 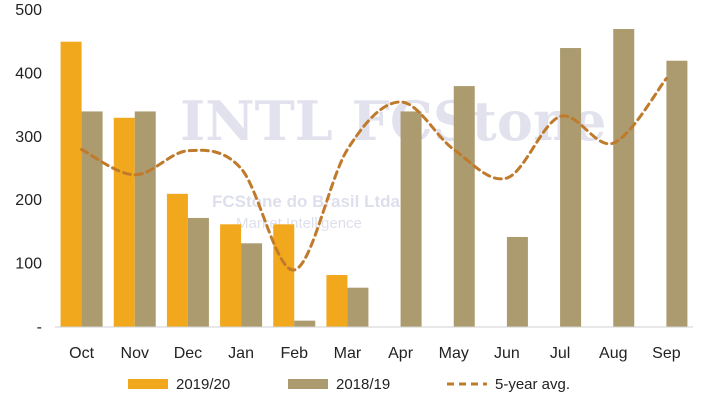 What do you see at coordinates (294, 353) in the screenshot?
I see `x-tick-label-feb: Feb` at bounding box center [294, 353].